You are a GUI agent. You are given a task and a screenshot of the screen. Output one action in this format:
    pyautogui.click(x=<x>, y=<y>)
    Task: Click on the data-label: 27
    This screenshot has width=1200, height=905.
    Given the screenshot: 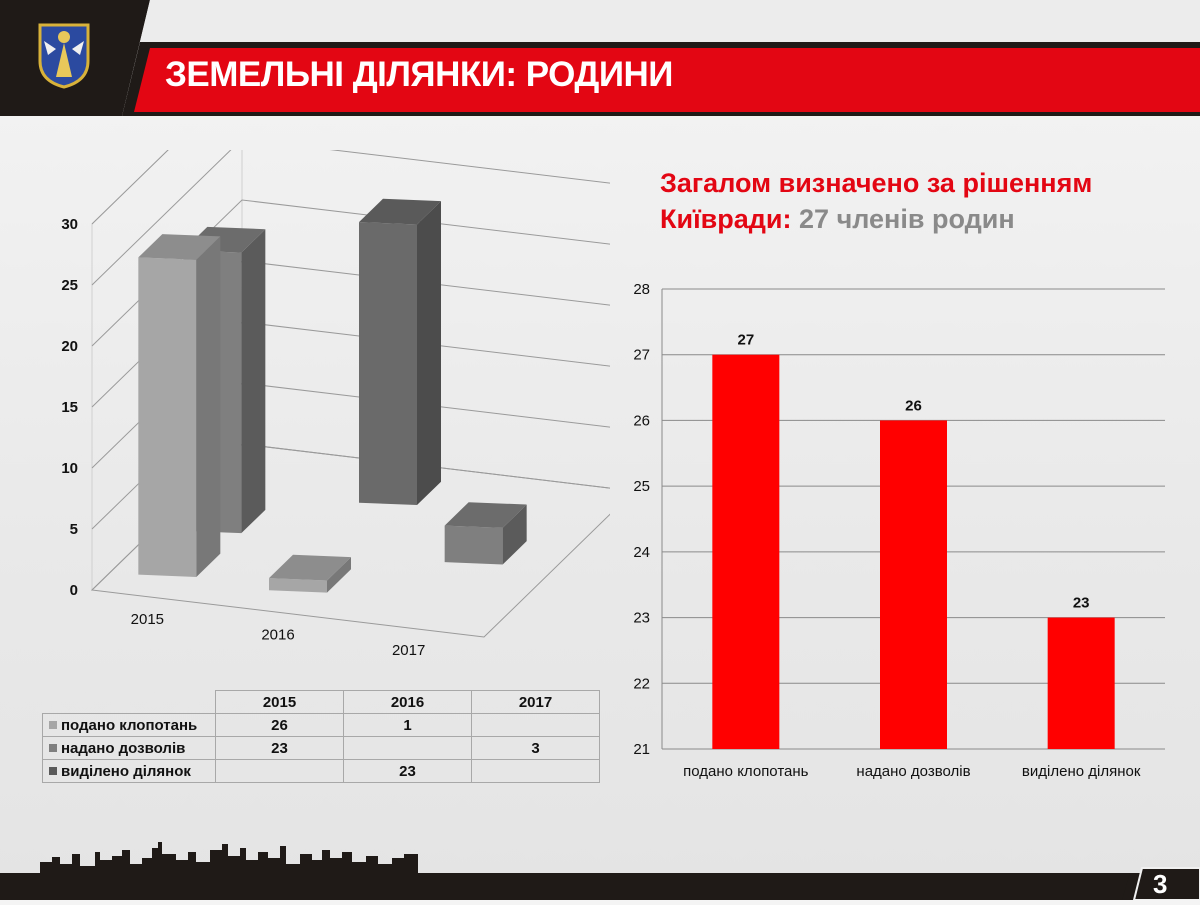 What is the action you would take?
    pyautogui.click(x=745, y=340)
    